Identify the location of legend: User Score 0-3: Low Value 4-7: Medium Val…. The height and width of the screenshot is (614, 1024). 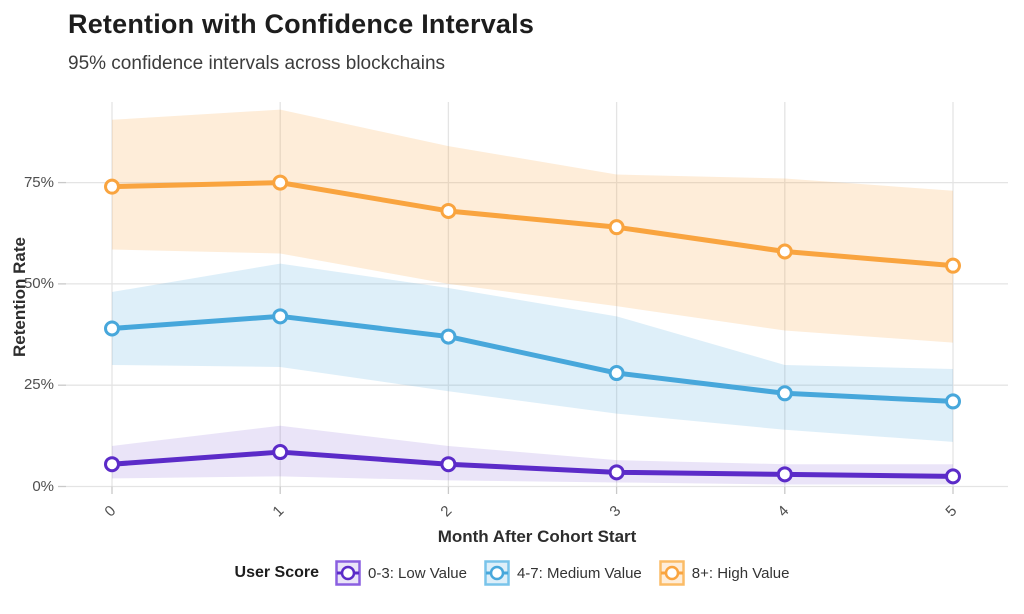
(512, 573).